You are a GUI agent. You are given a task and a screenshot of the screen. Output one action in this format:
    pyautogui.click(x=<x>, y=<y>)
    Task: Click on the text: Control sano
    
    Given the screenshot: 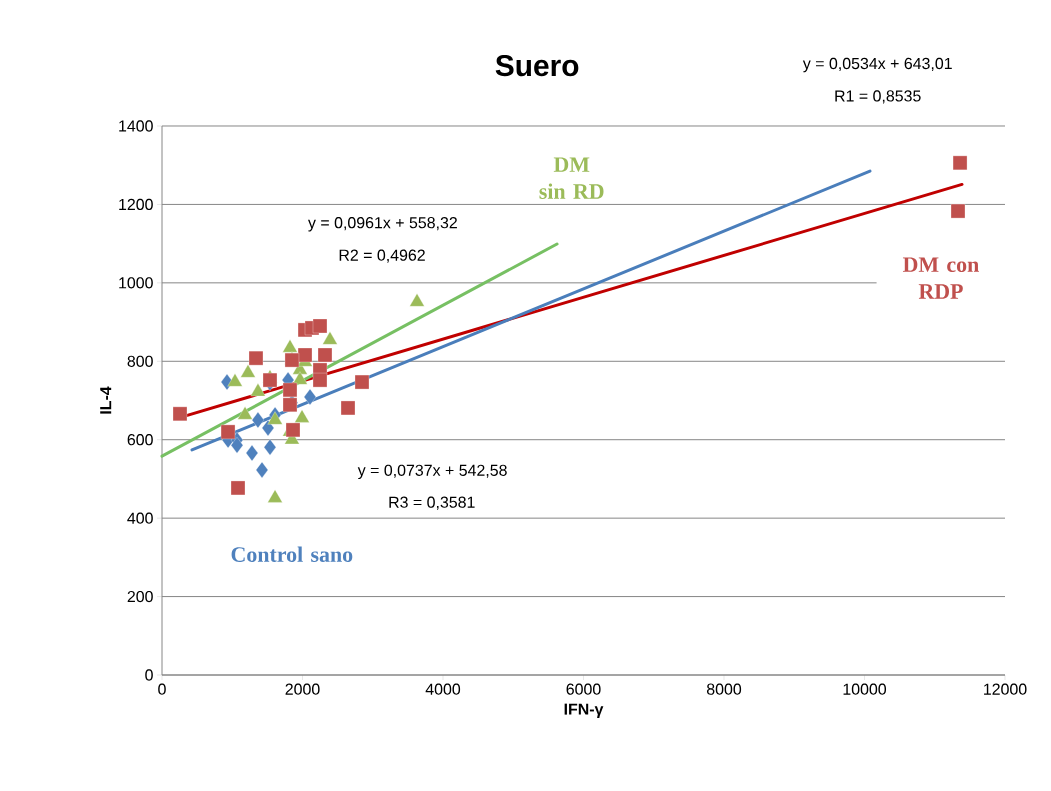 What is the action you would take?
    pyautogui.click(x=292, y=554)
    